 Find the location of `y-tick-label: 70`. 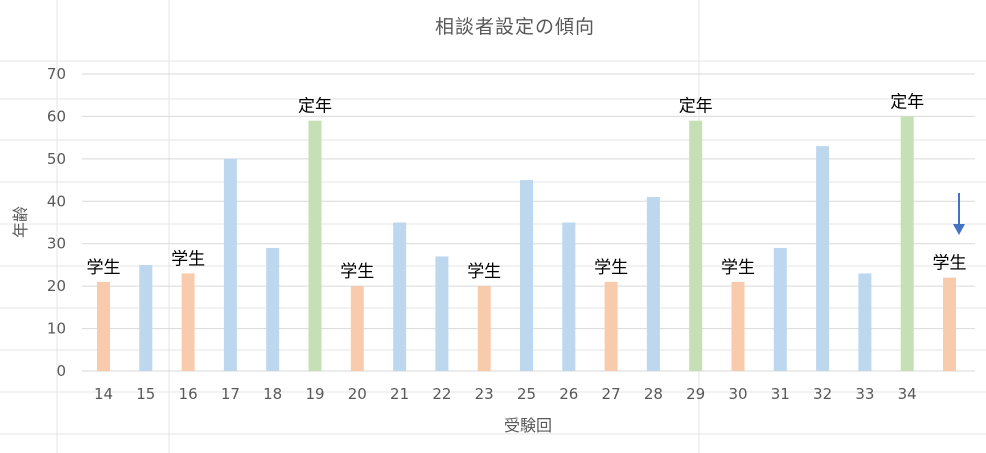

y-tick-label: 70 is located at coordinates (56, 74).